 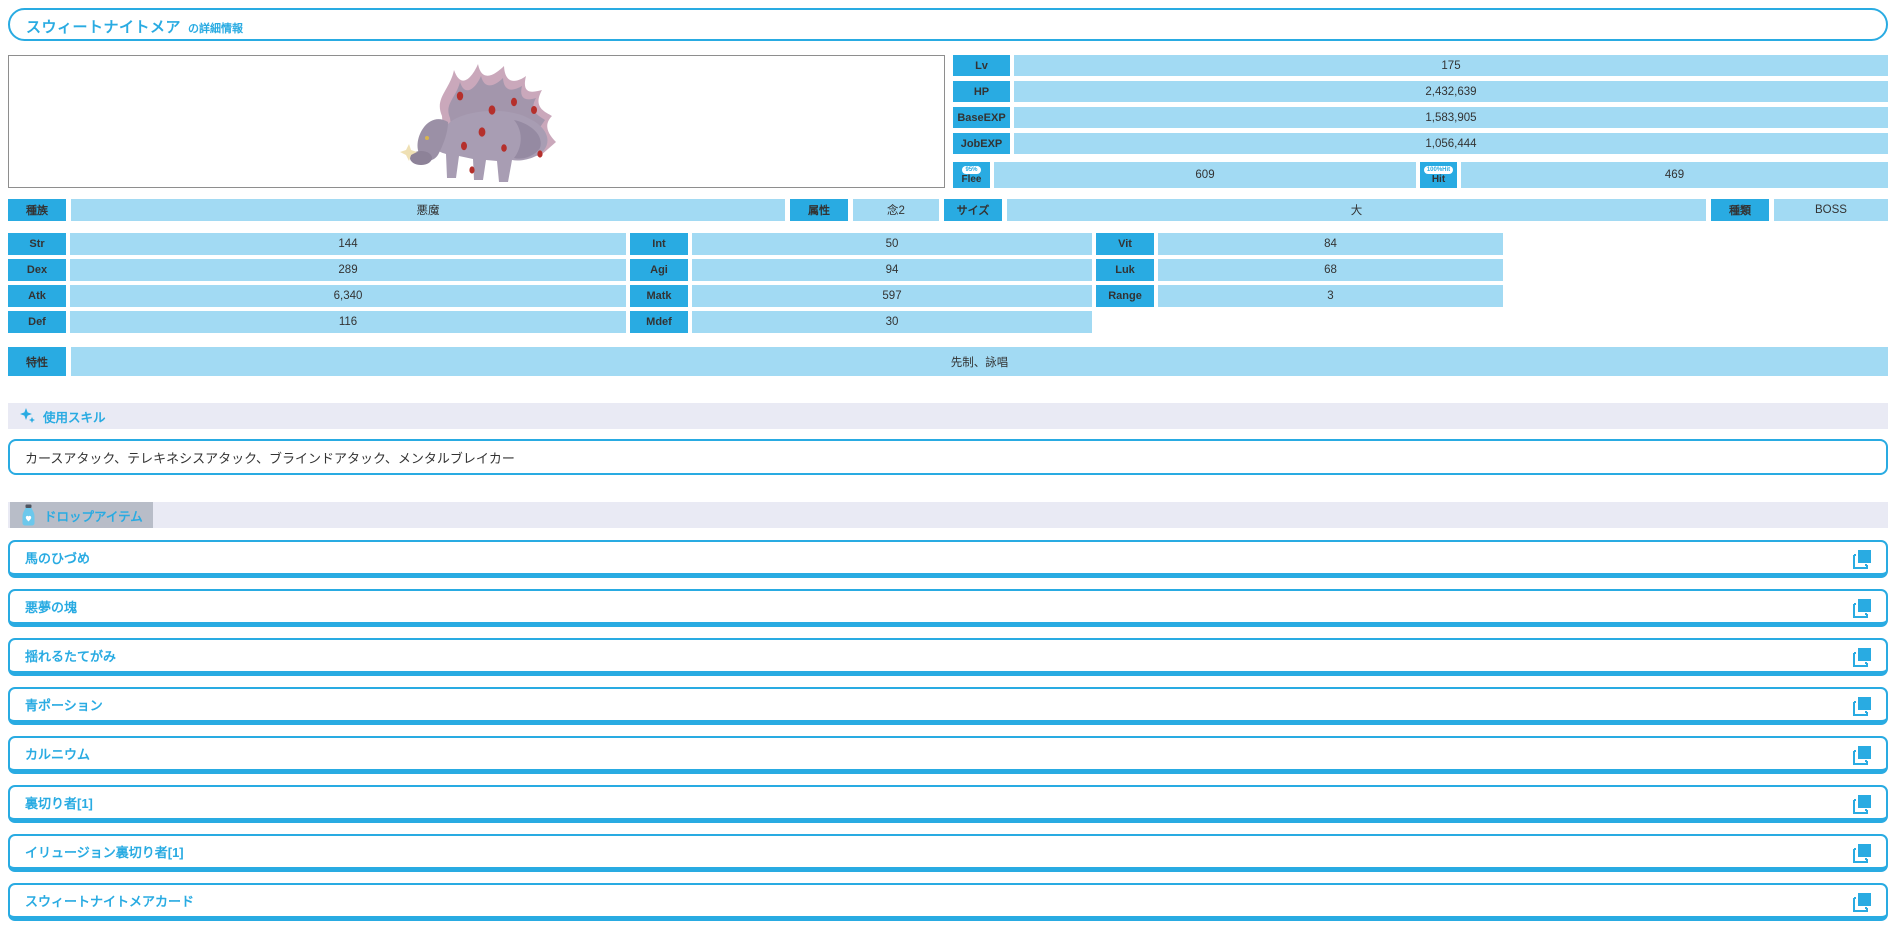 I want to click on combat-row-4: Def 116 Mdef 30, so click(x=948, y=322).